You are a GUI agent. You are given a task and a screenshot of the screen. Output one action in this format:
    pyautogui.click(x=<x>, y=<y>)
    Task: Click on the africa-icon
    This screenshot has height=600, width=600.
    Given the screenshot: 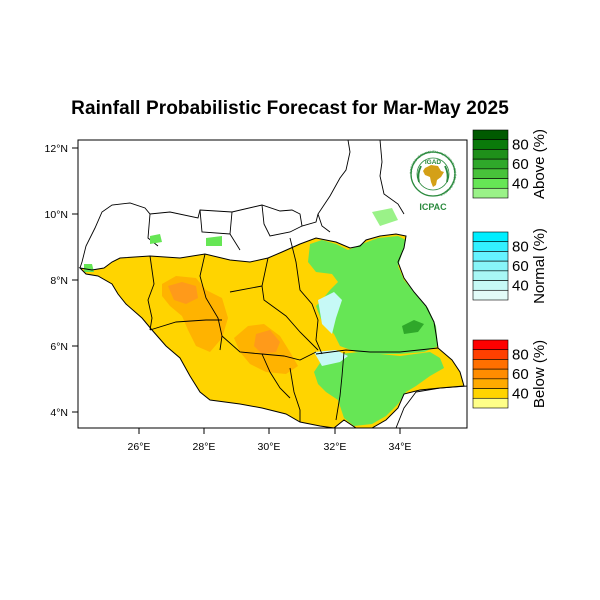 What is the action you would take?
    pyautogui.click(x=433, y=176)
    